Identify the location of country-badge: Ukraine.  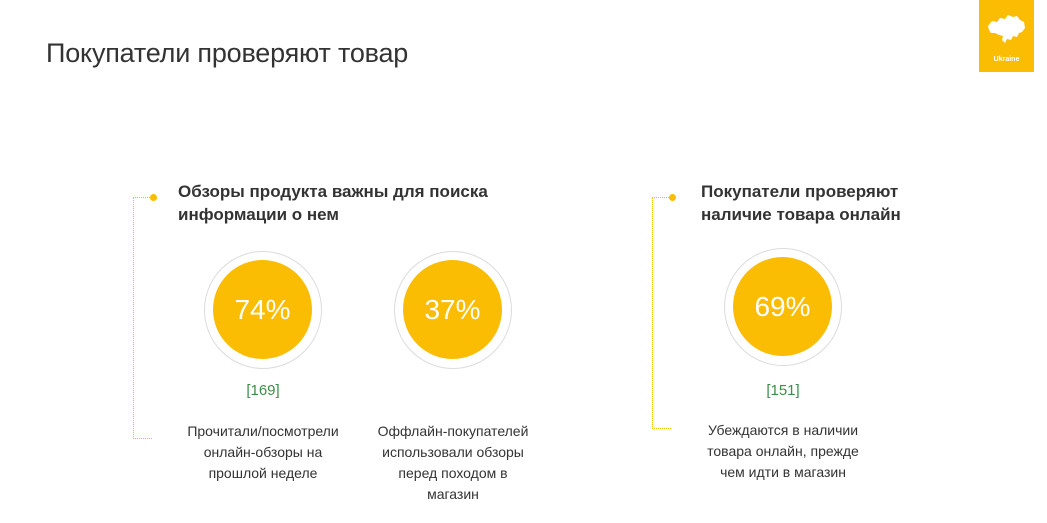
(1006, 36).